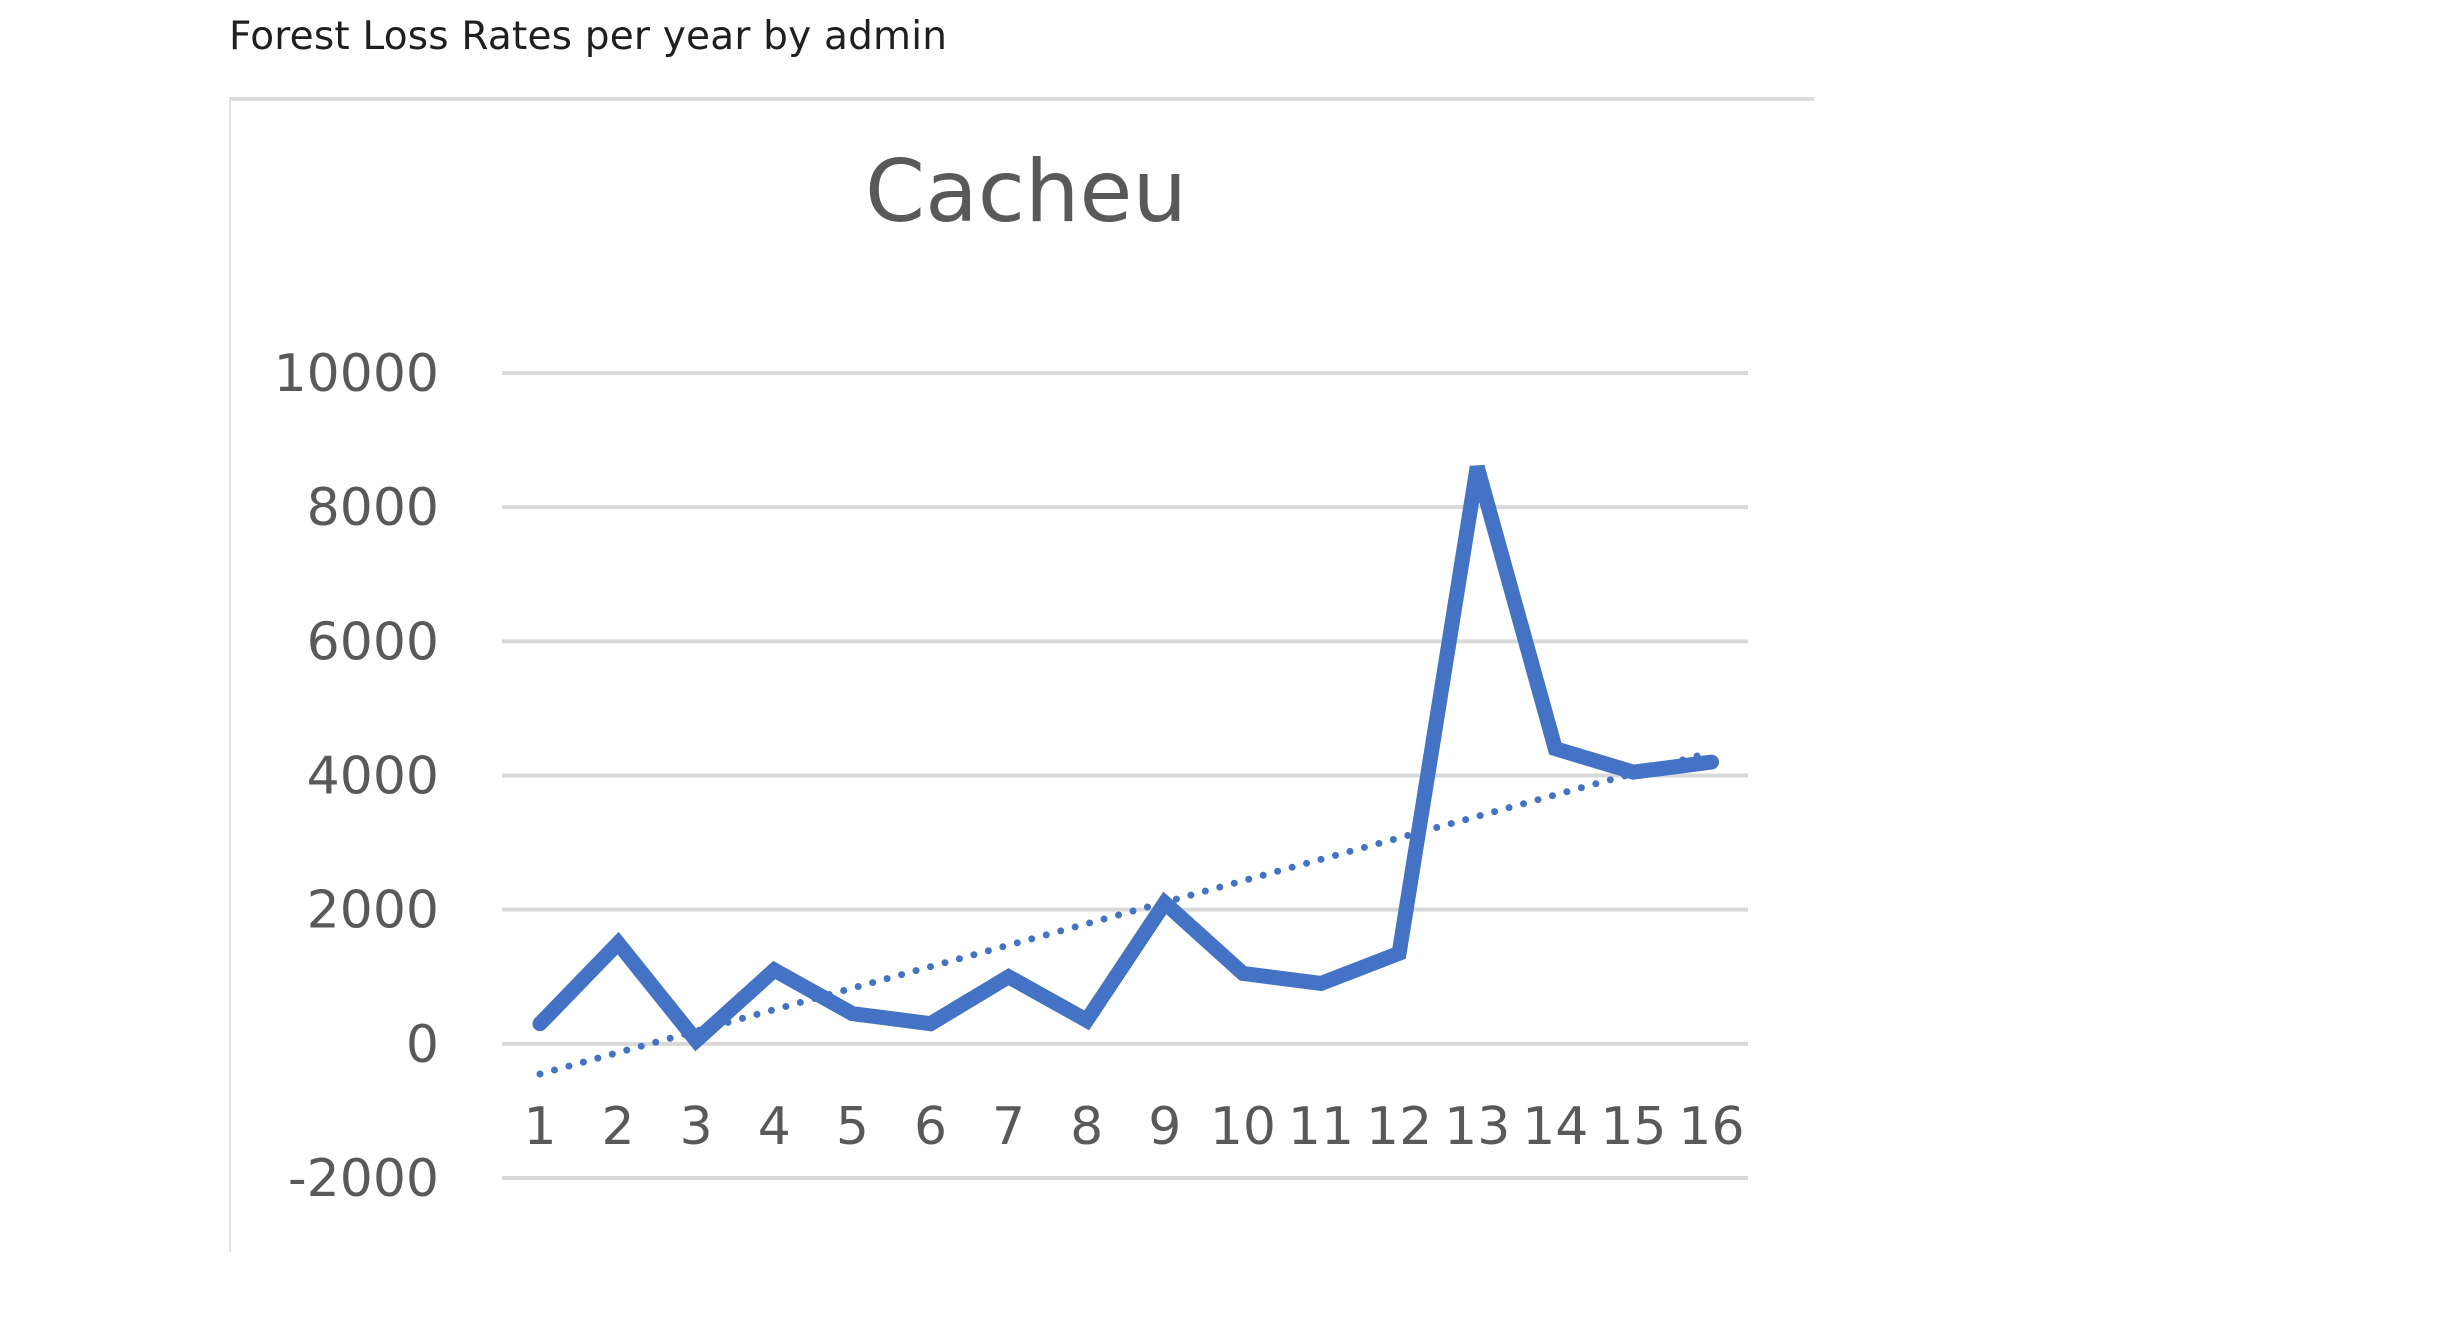 This screenshot has height=1329, width=2459. Describe the element at coordinates (1321, 1127) in the screenshot. I see `x-tick-label: 11` at that location.